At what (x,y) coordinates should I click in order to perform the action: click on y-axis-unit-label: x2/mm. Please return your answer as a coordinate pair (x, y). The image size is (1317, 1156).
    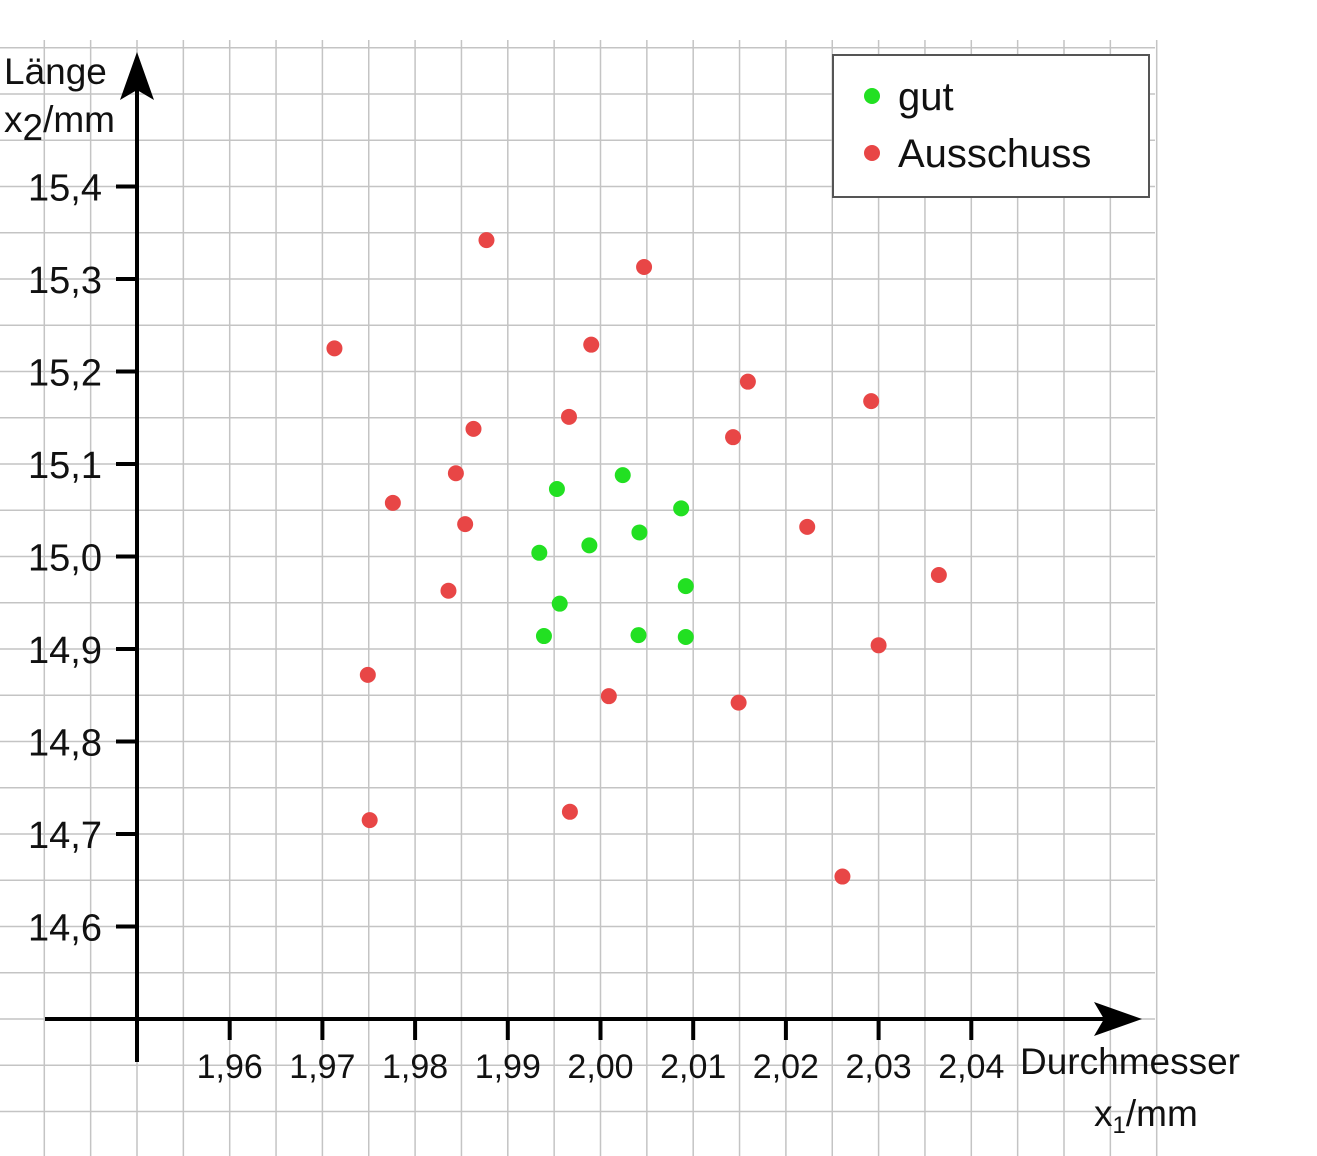
    Looking at the image, I should click on (59, 123).